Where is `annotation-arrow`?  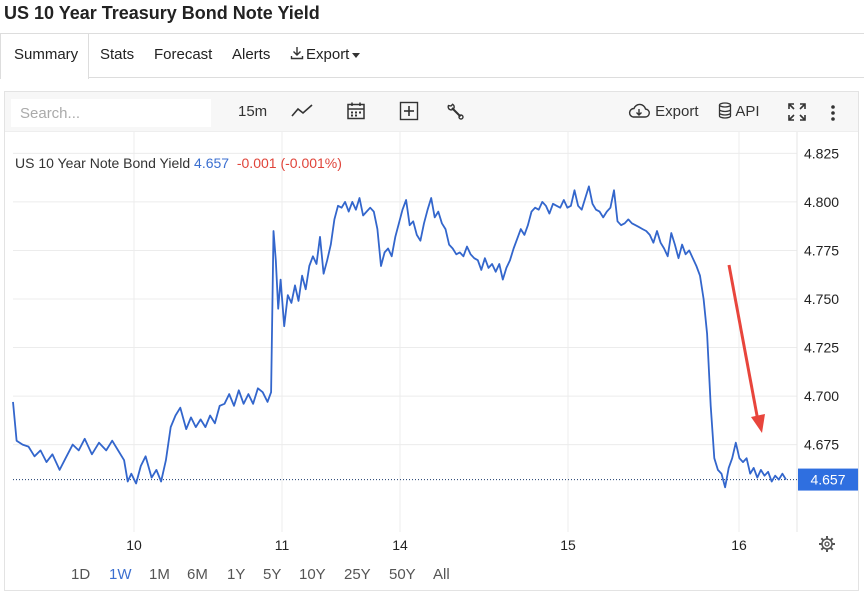 annotation-arrow is located at coordinates (746, 348).